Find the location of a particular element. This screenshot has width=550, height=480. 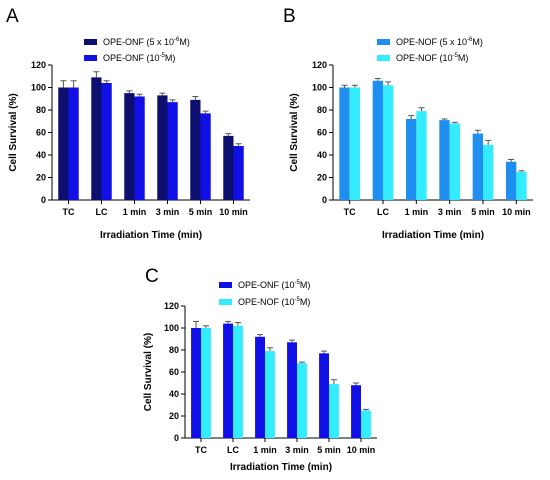

panel-label: B is located at coordinates (289, 16).